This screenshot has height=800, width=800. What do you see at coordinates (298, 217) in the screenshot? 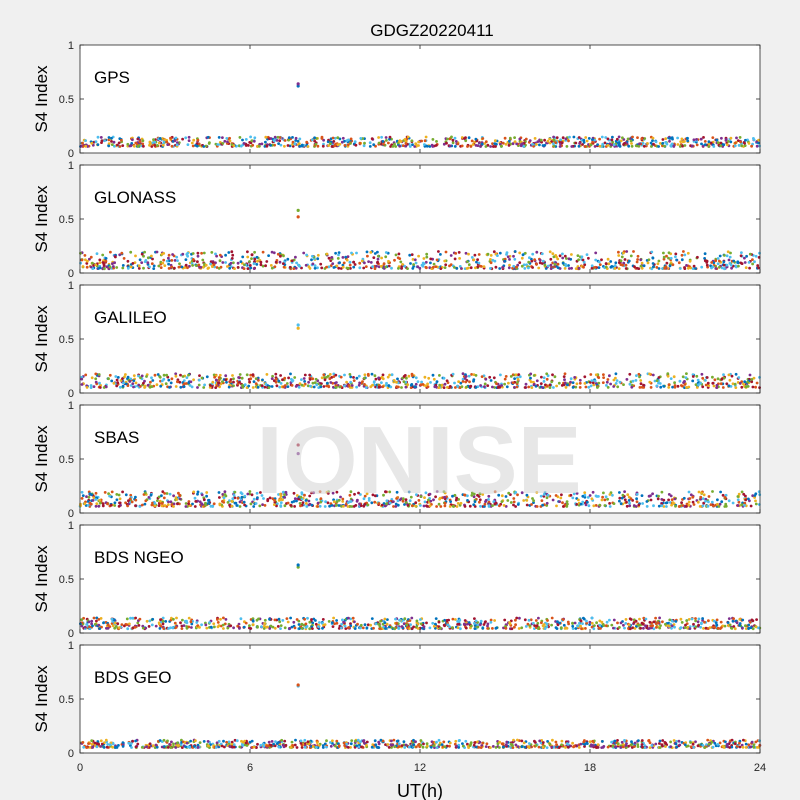
I see `spike-point` at bounding box center [298, 217].